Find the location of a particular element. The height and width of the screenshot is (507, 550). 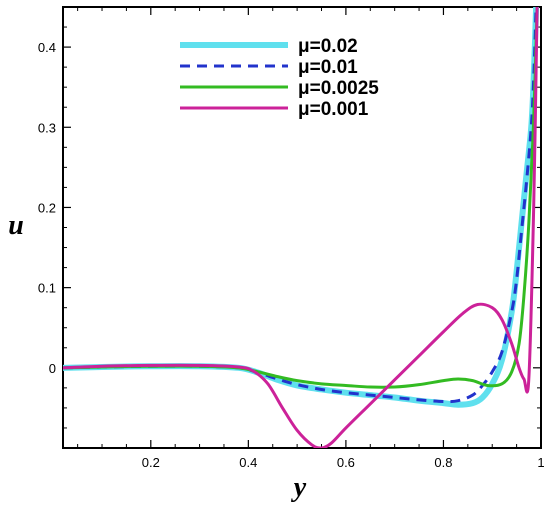

y-tick-label: 0.1 is located at coordinates (47, 288).